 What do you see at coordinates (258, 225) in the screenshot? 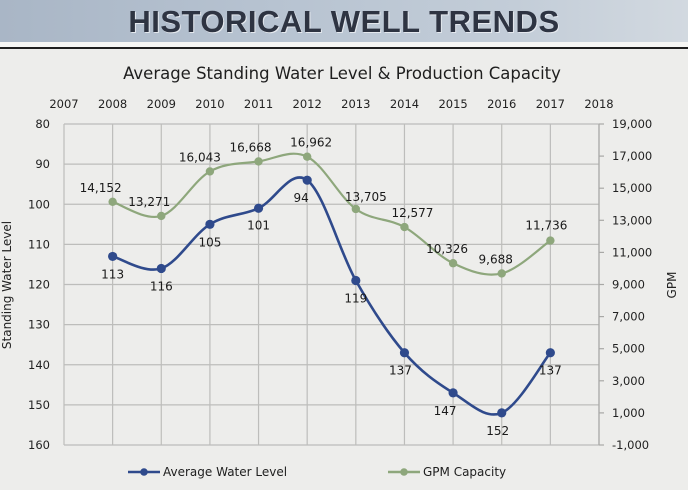
I see `data-label: 101` at bounding box center [258, 225].